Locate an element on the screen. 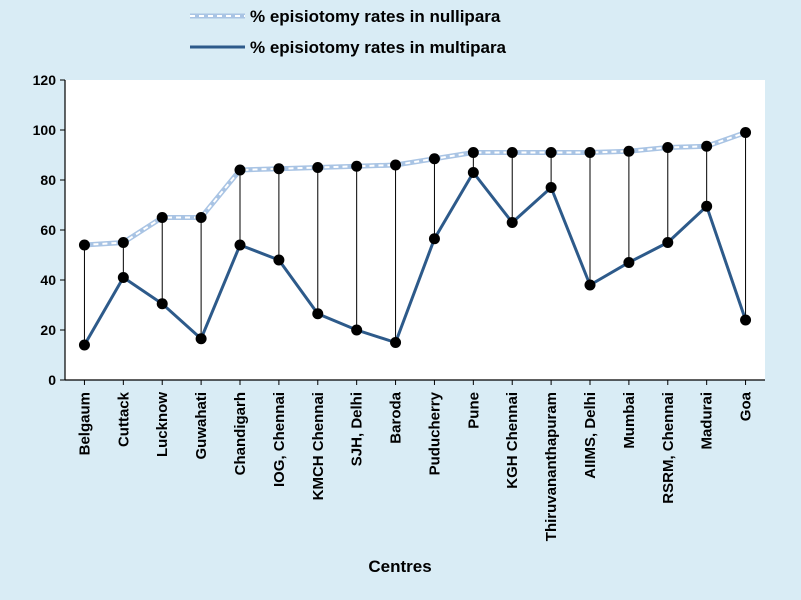 The width and height of the screenshot is (801, 600). category-label: Guwahati is located at coordinates (201, 426).